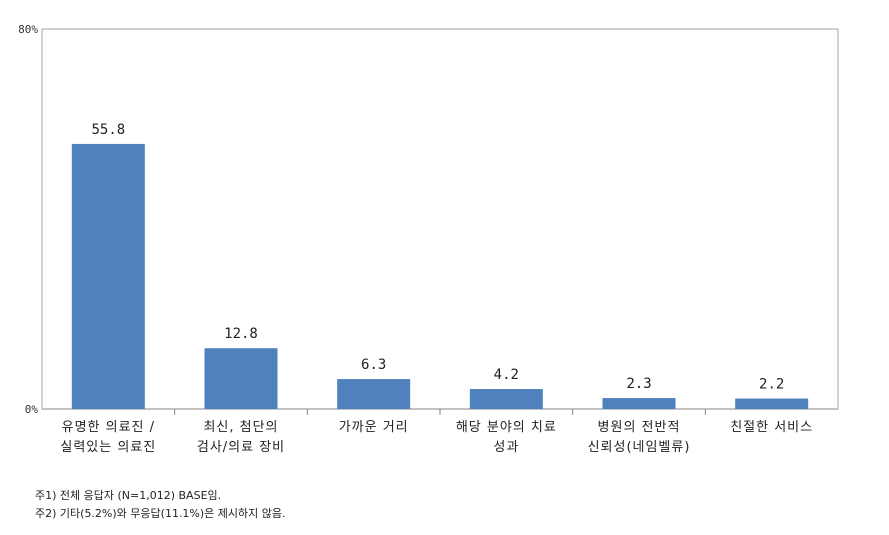 Image resolution: width=889 pixels, height=535 pixels. Describe the element at coordinates (160, 513) in the screenshot. I see `footnote-2: 주2) 기타(5.2%)와 무응답(11.1%)은 제시하지 않음.` at that location.